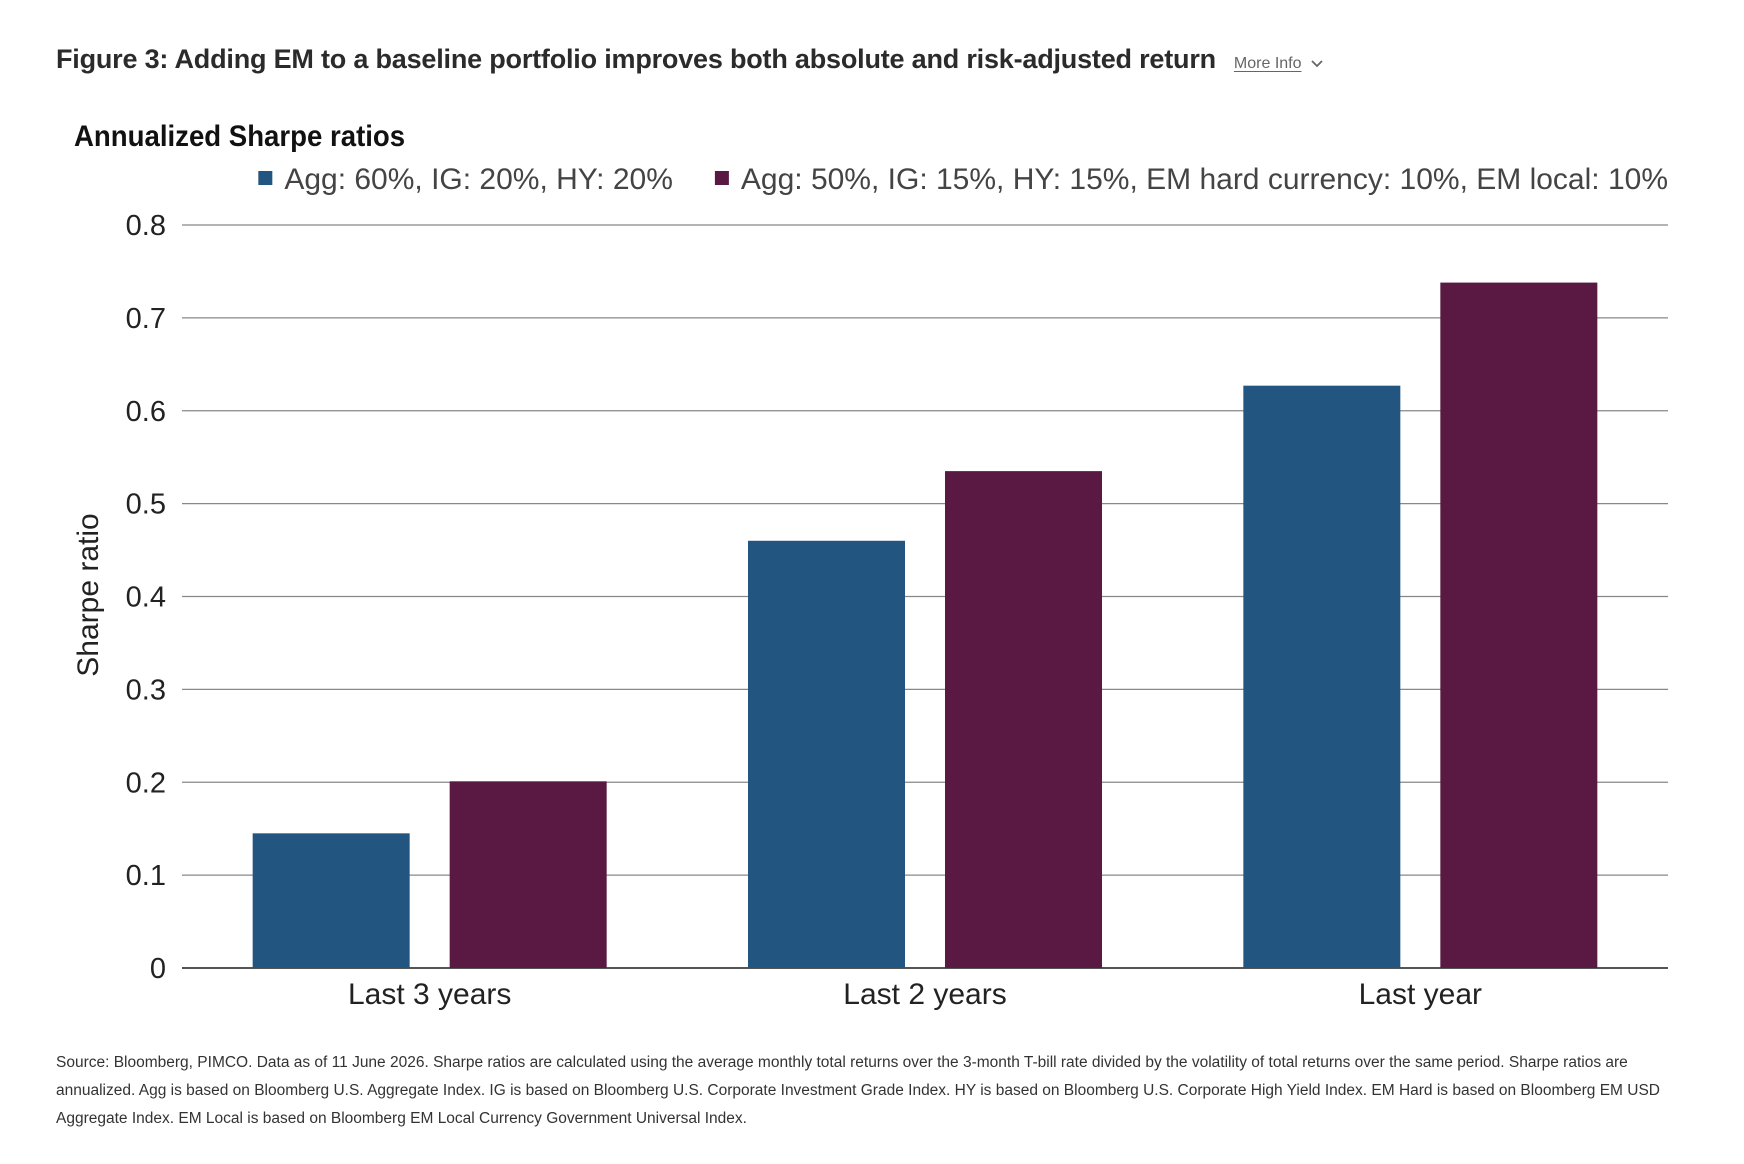 Image resolution: width=1744 pixels, height=1164 pixels. I want to click on x-tick-label: Last 2 years, so click(924, 994).